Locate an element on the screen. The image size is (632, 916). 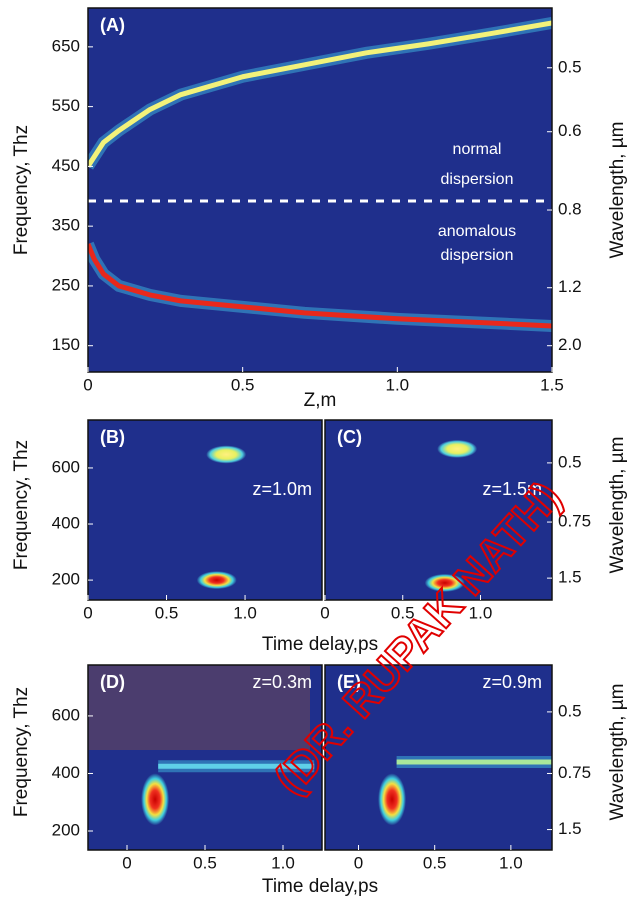
plot-background is located at coordinates (205, 510).